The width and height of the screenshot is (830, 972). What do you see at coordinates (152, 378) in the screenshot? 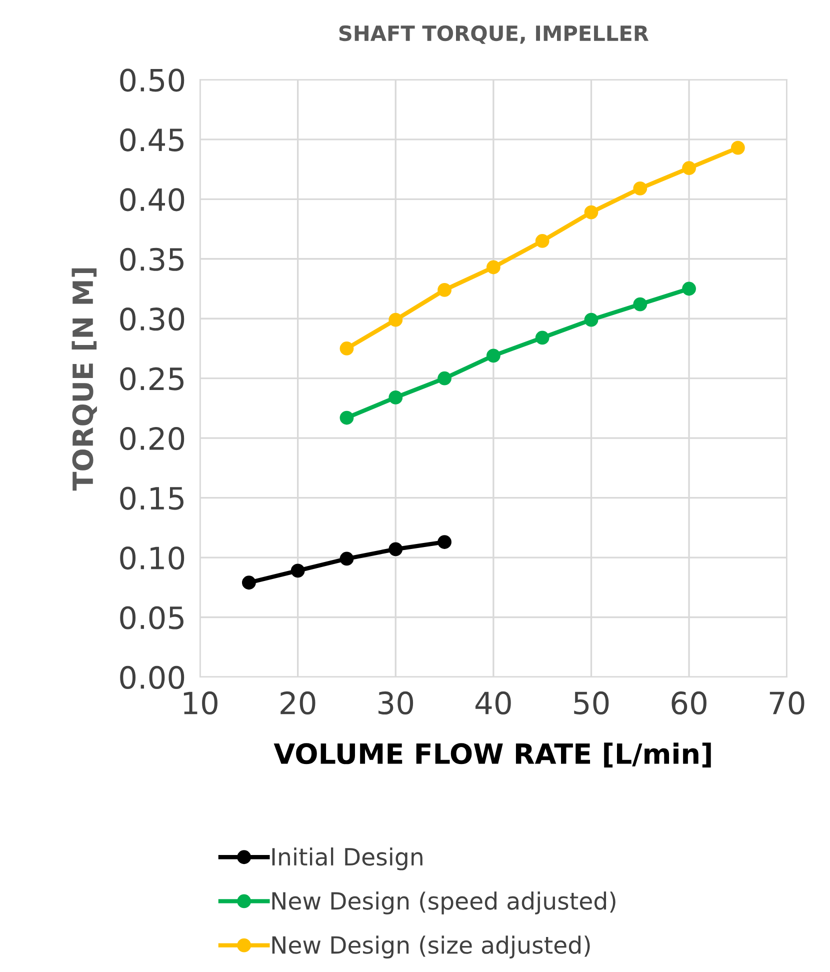
I see `y-tick-label: 0.25` at bounding box center [152, 378].